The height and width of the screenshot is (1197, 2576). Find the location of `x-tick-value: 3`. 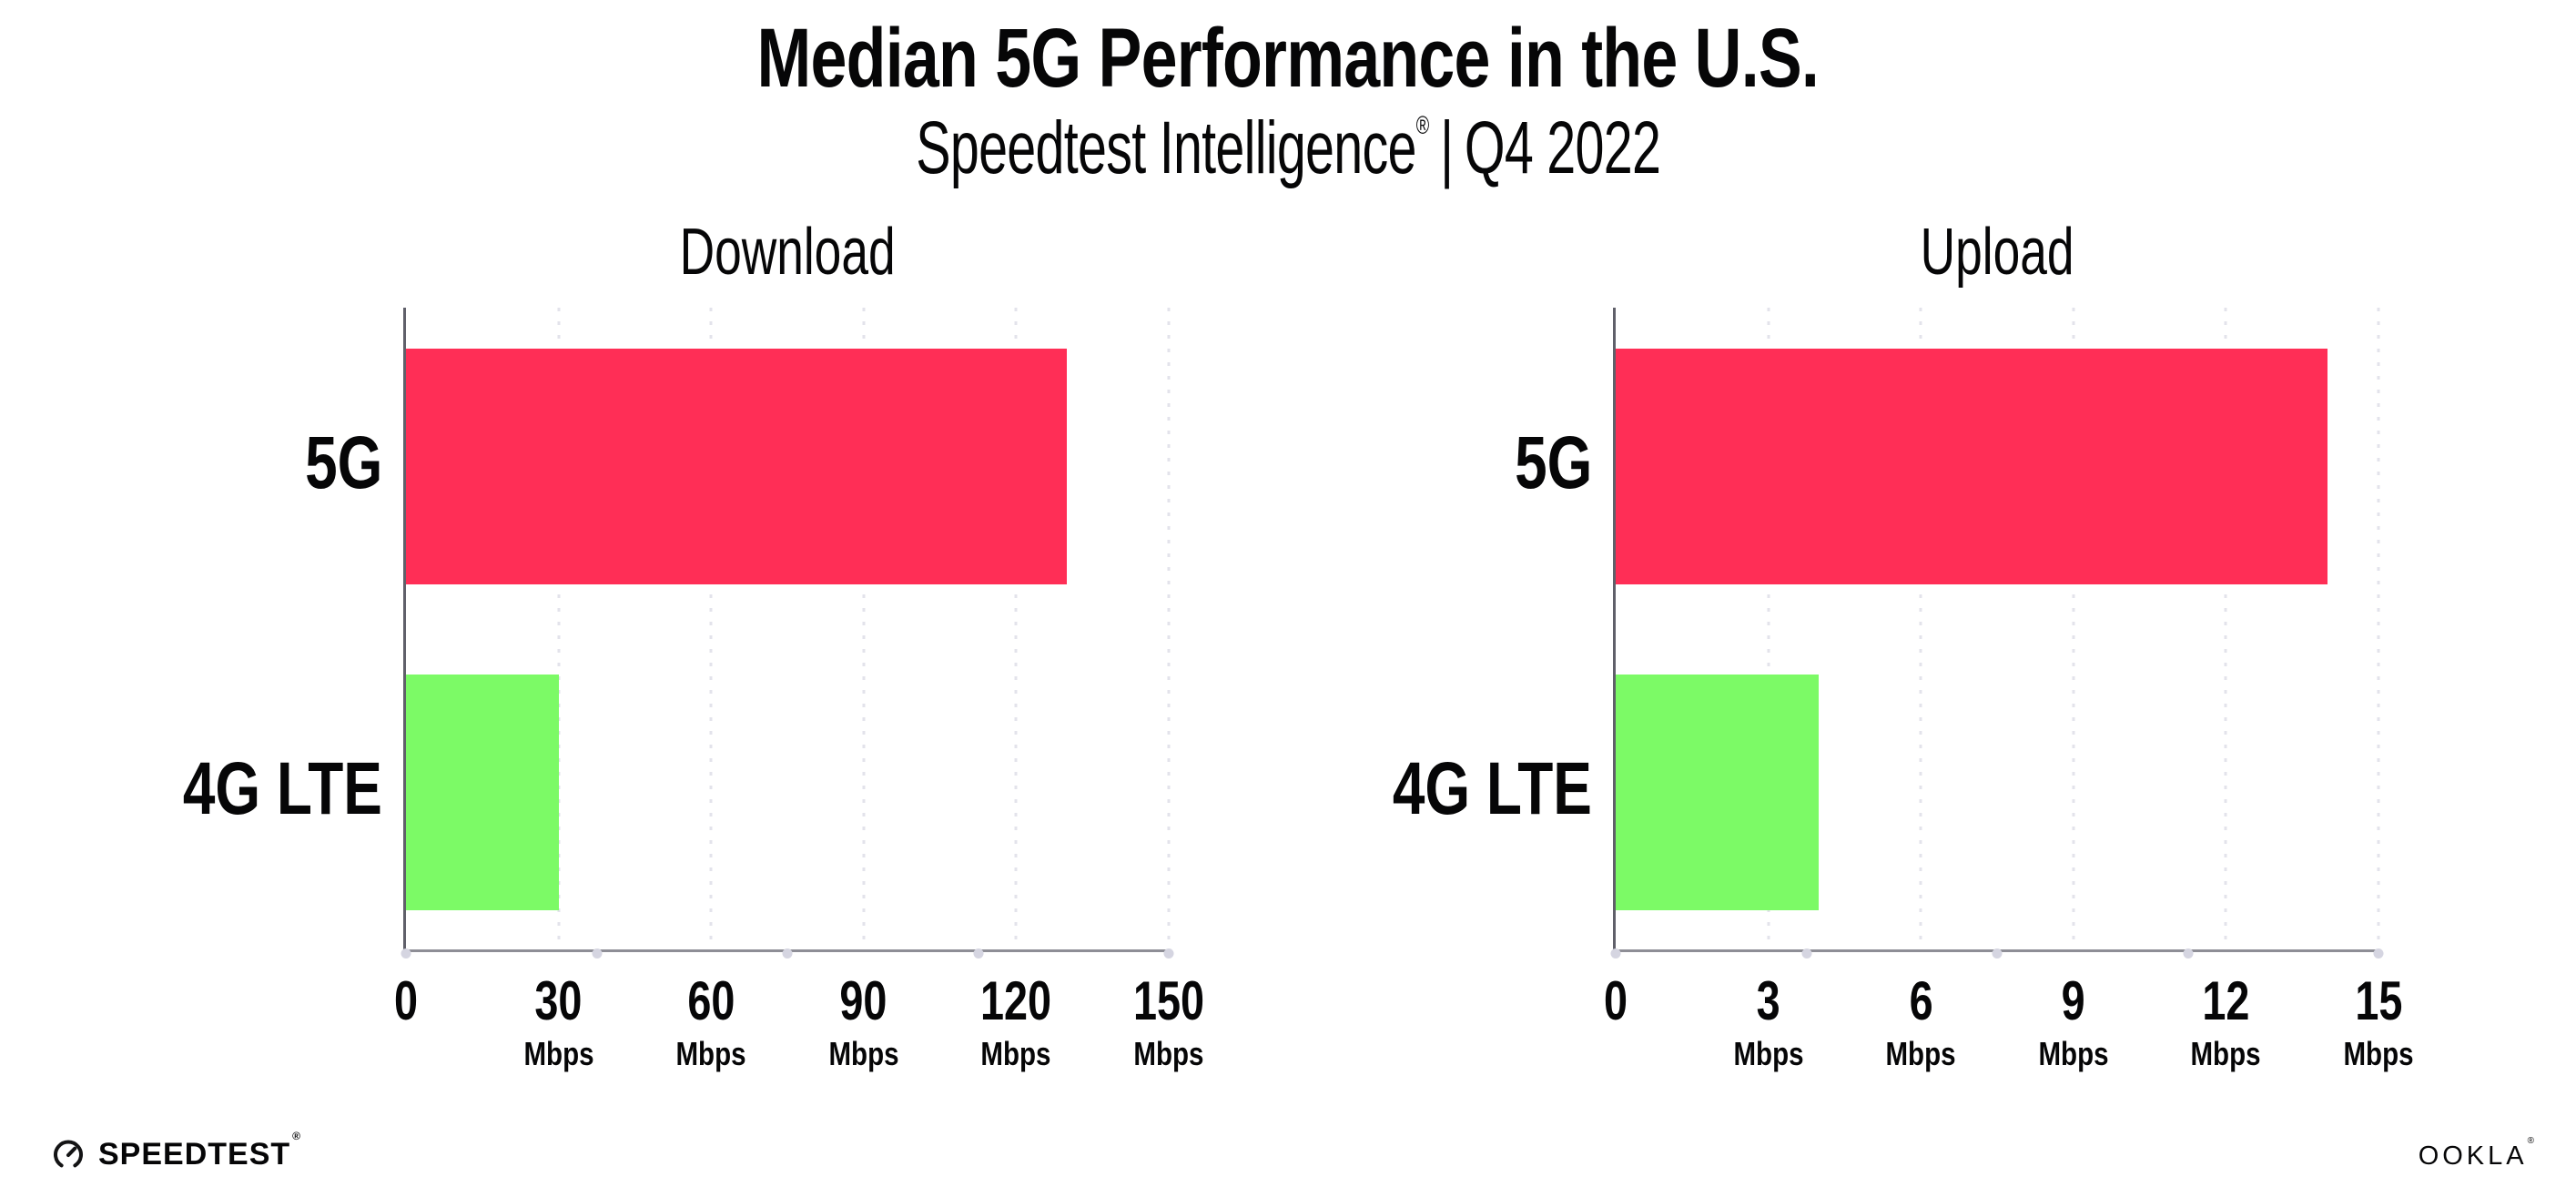

x-tick-value: 3 is located at coordinates (1768, 1001).